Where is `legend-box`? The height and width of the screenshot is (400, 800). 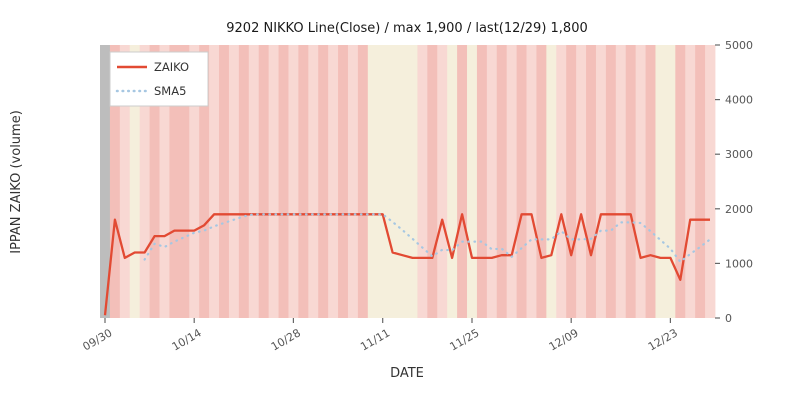
legend-box is located at coordinates (159, 79).